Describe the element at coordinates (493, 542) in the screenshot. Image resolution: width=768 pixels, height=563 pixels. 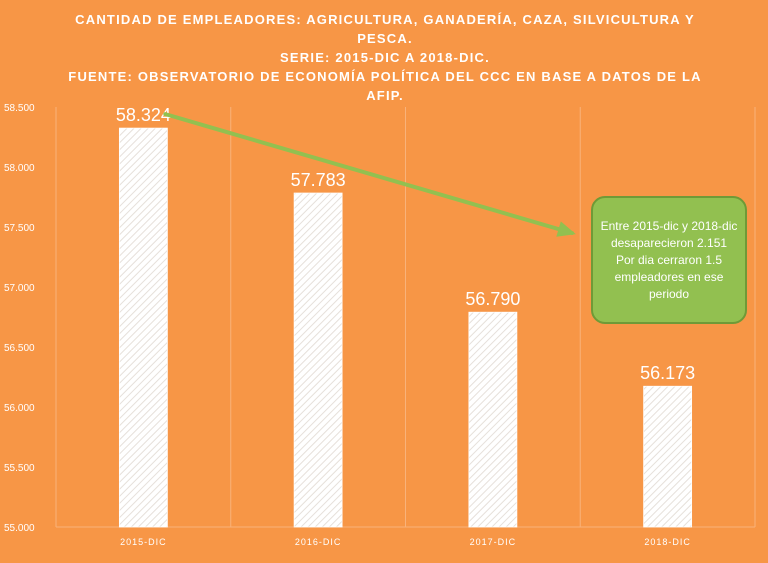
I see `x-tick-label: 2017-DIC` at that location.